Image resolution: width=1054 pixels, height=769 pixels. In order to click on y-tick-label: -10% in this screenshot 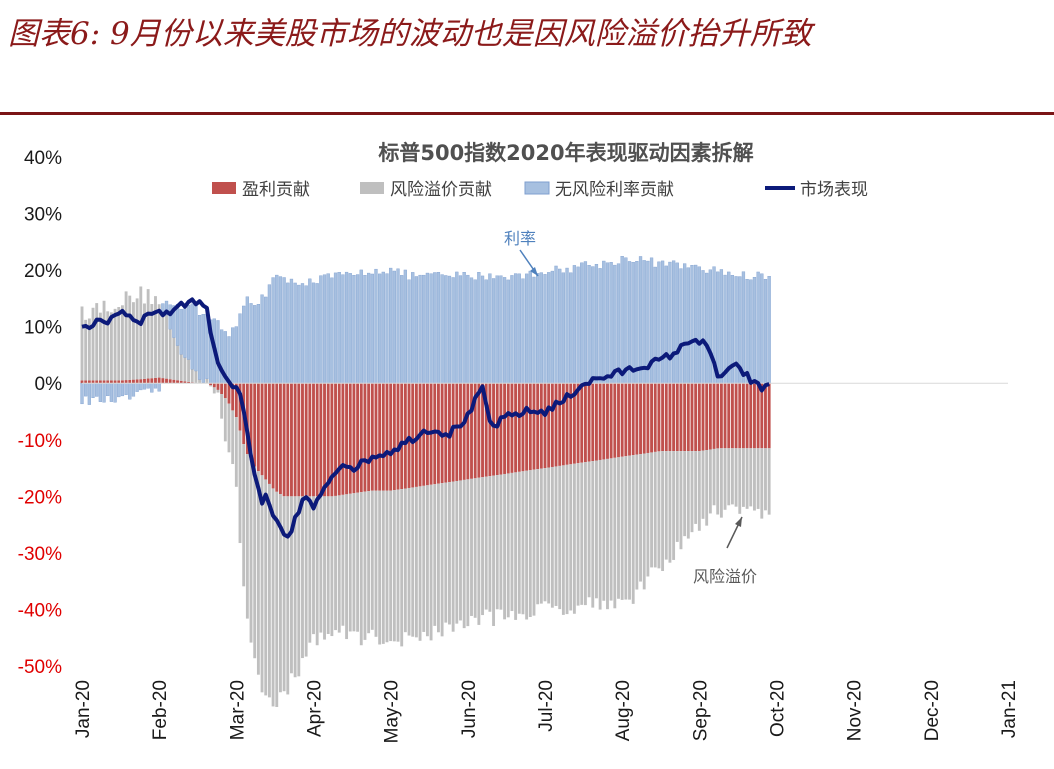, I will do `click(40, 441)`.